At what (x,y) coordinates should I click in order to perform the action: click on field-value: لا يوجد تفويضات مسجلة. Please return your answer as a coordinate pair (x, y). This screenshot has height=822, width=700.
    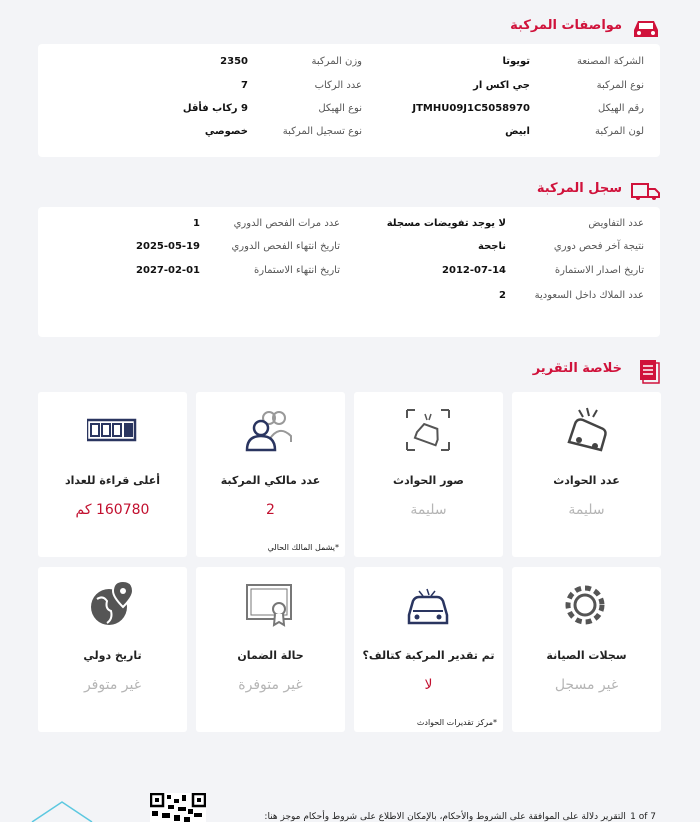
    Looking at the image, I should click on (446, 223).